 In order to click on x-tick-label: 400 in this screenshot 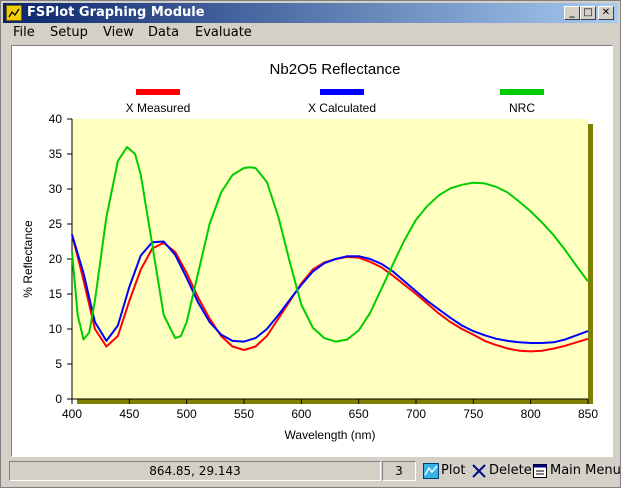, I will do `click(72, 414)`.